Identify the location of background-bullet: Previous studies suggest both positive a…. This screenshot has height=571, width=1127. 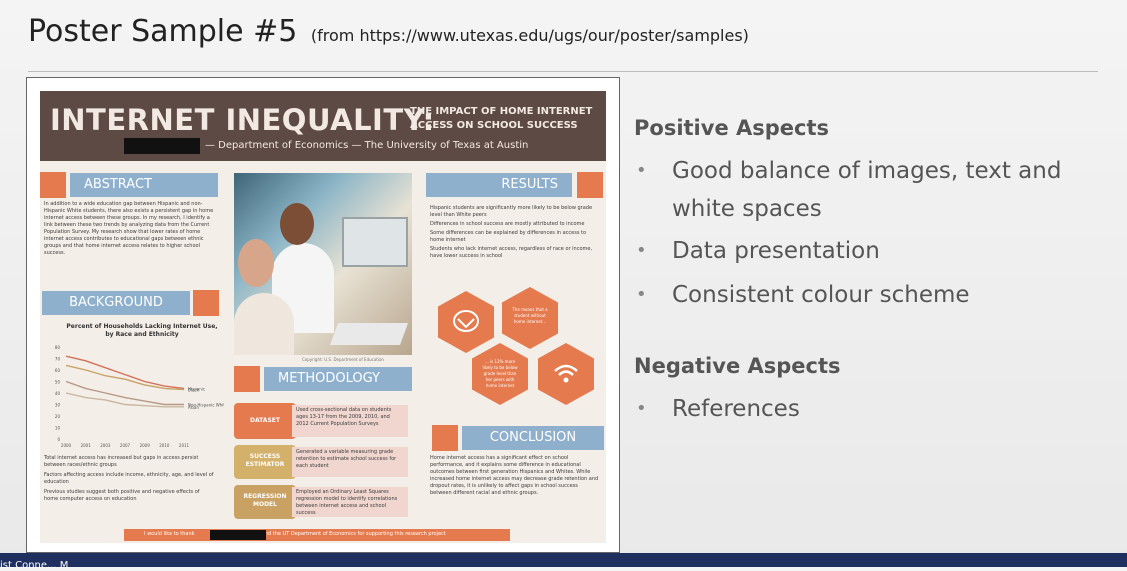
(122, 495).